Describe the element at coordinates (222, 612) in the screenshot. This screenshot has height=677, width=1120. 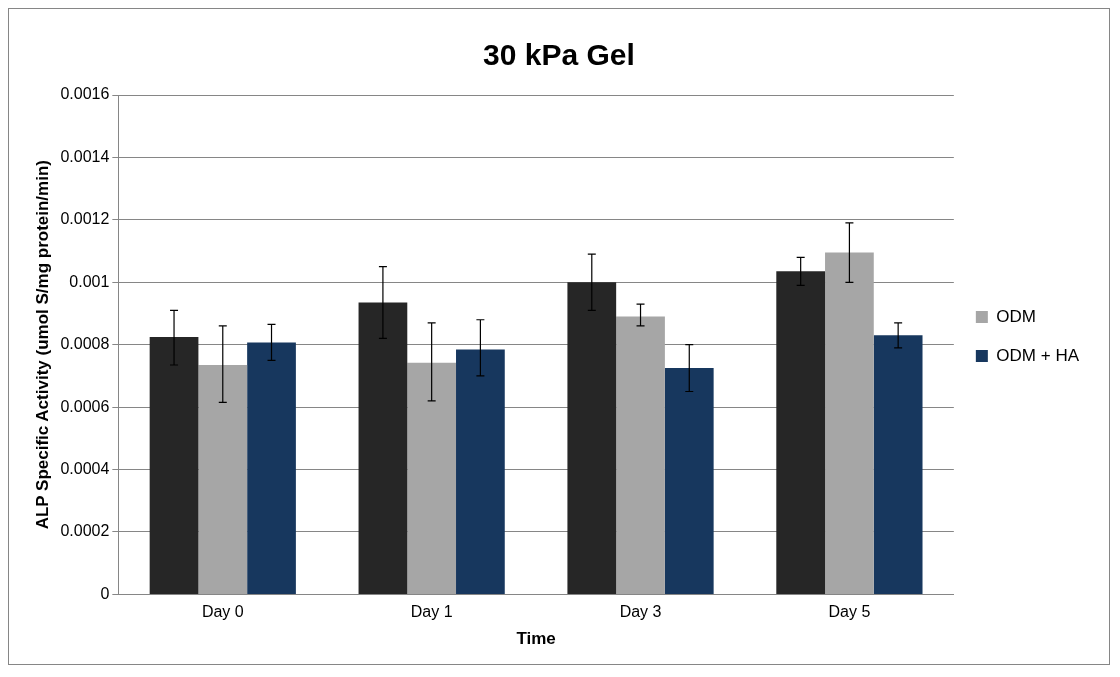
I see `x-tick-label: Day 0` at that location.